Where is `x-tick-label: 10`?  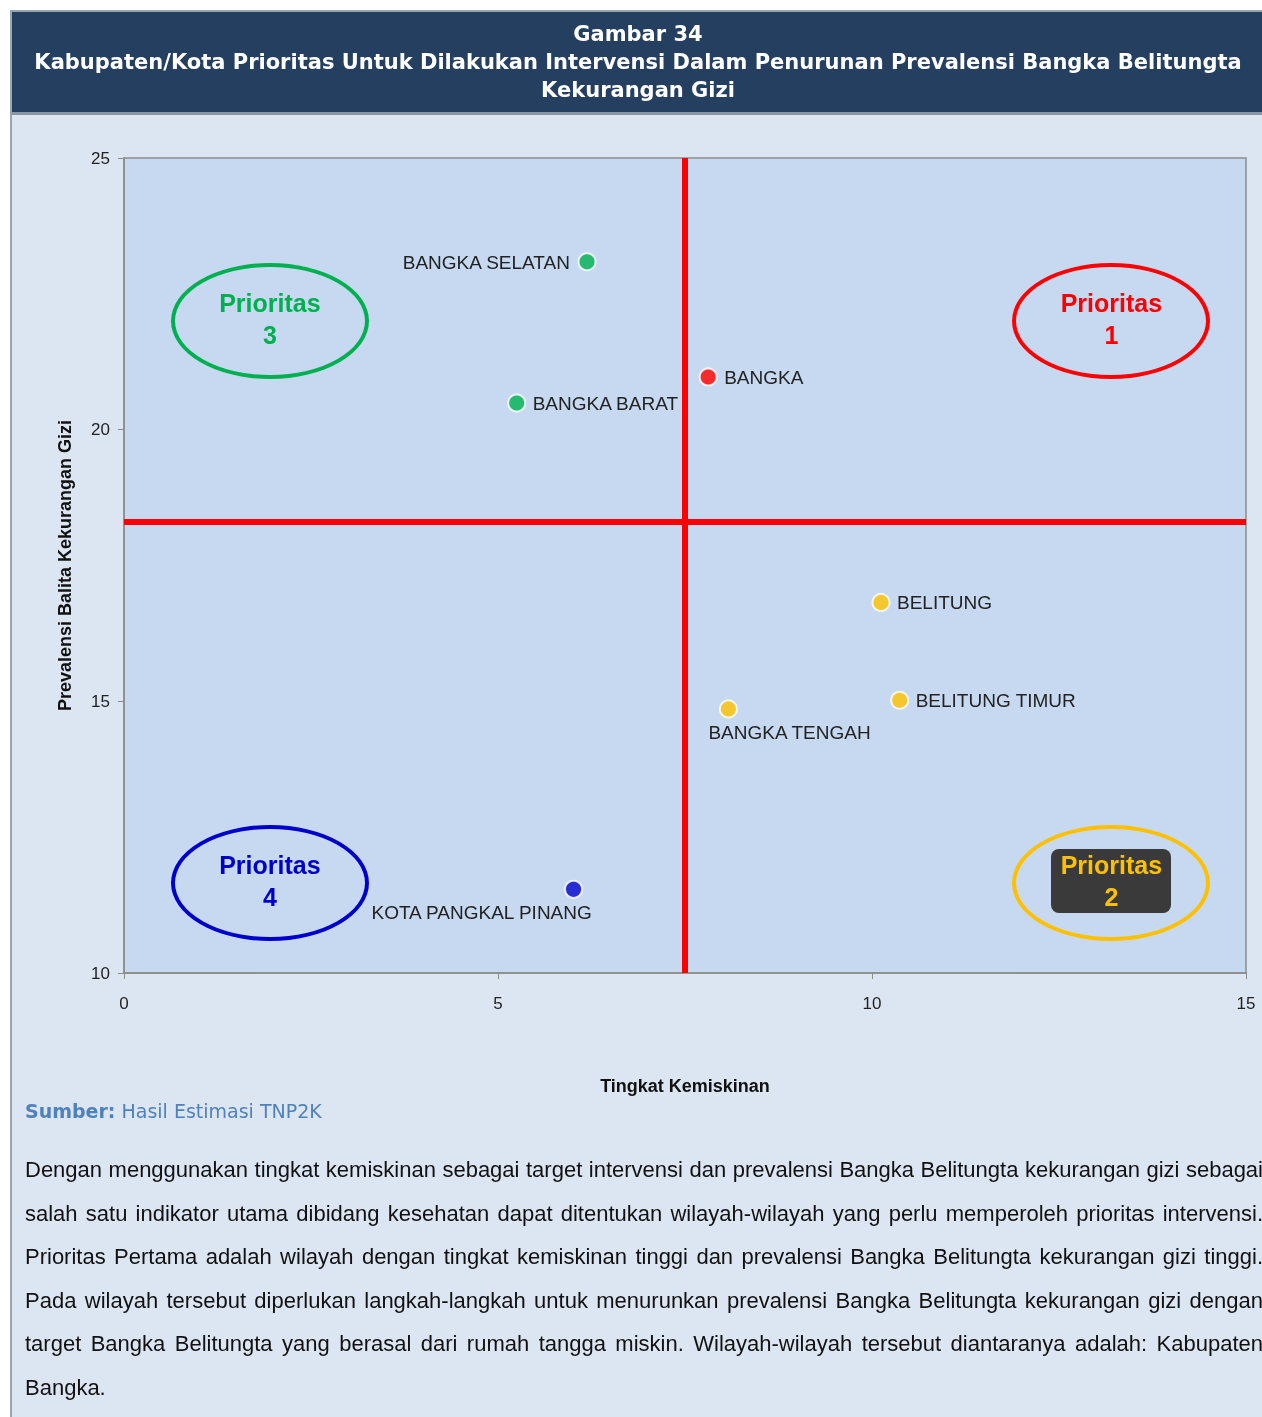
x-tick-label: 10 is located at coordinates (872, 1003).